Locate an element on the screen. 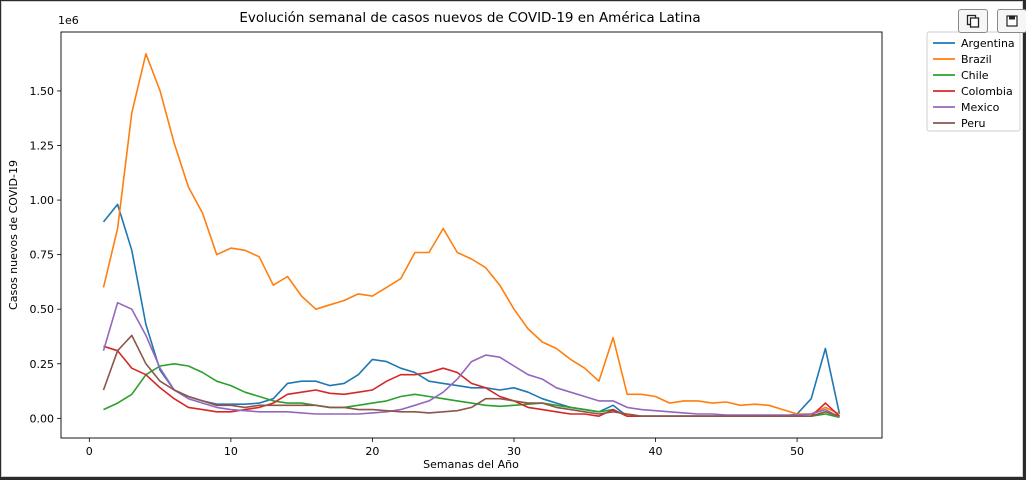 Image resolution: width=1026 pixels, height=480 pixels. legend-label: Colombia is located at coordinates (987, 91).